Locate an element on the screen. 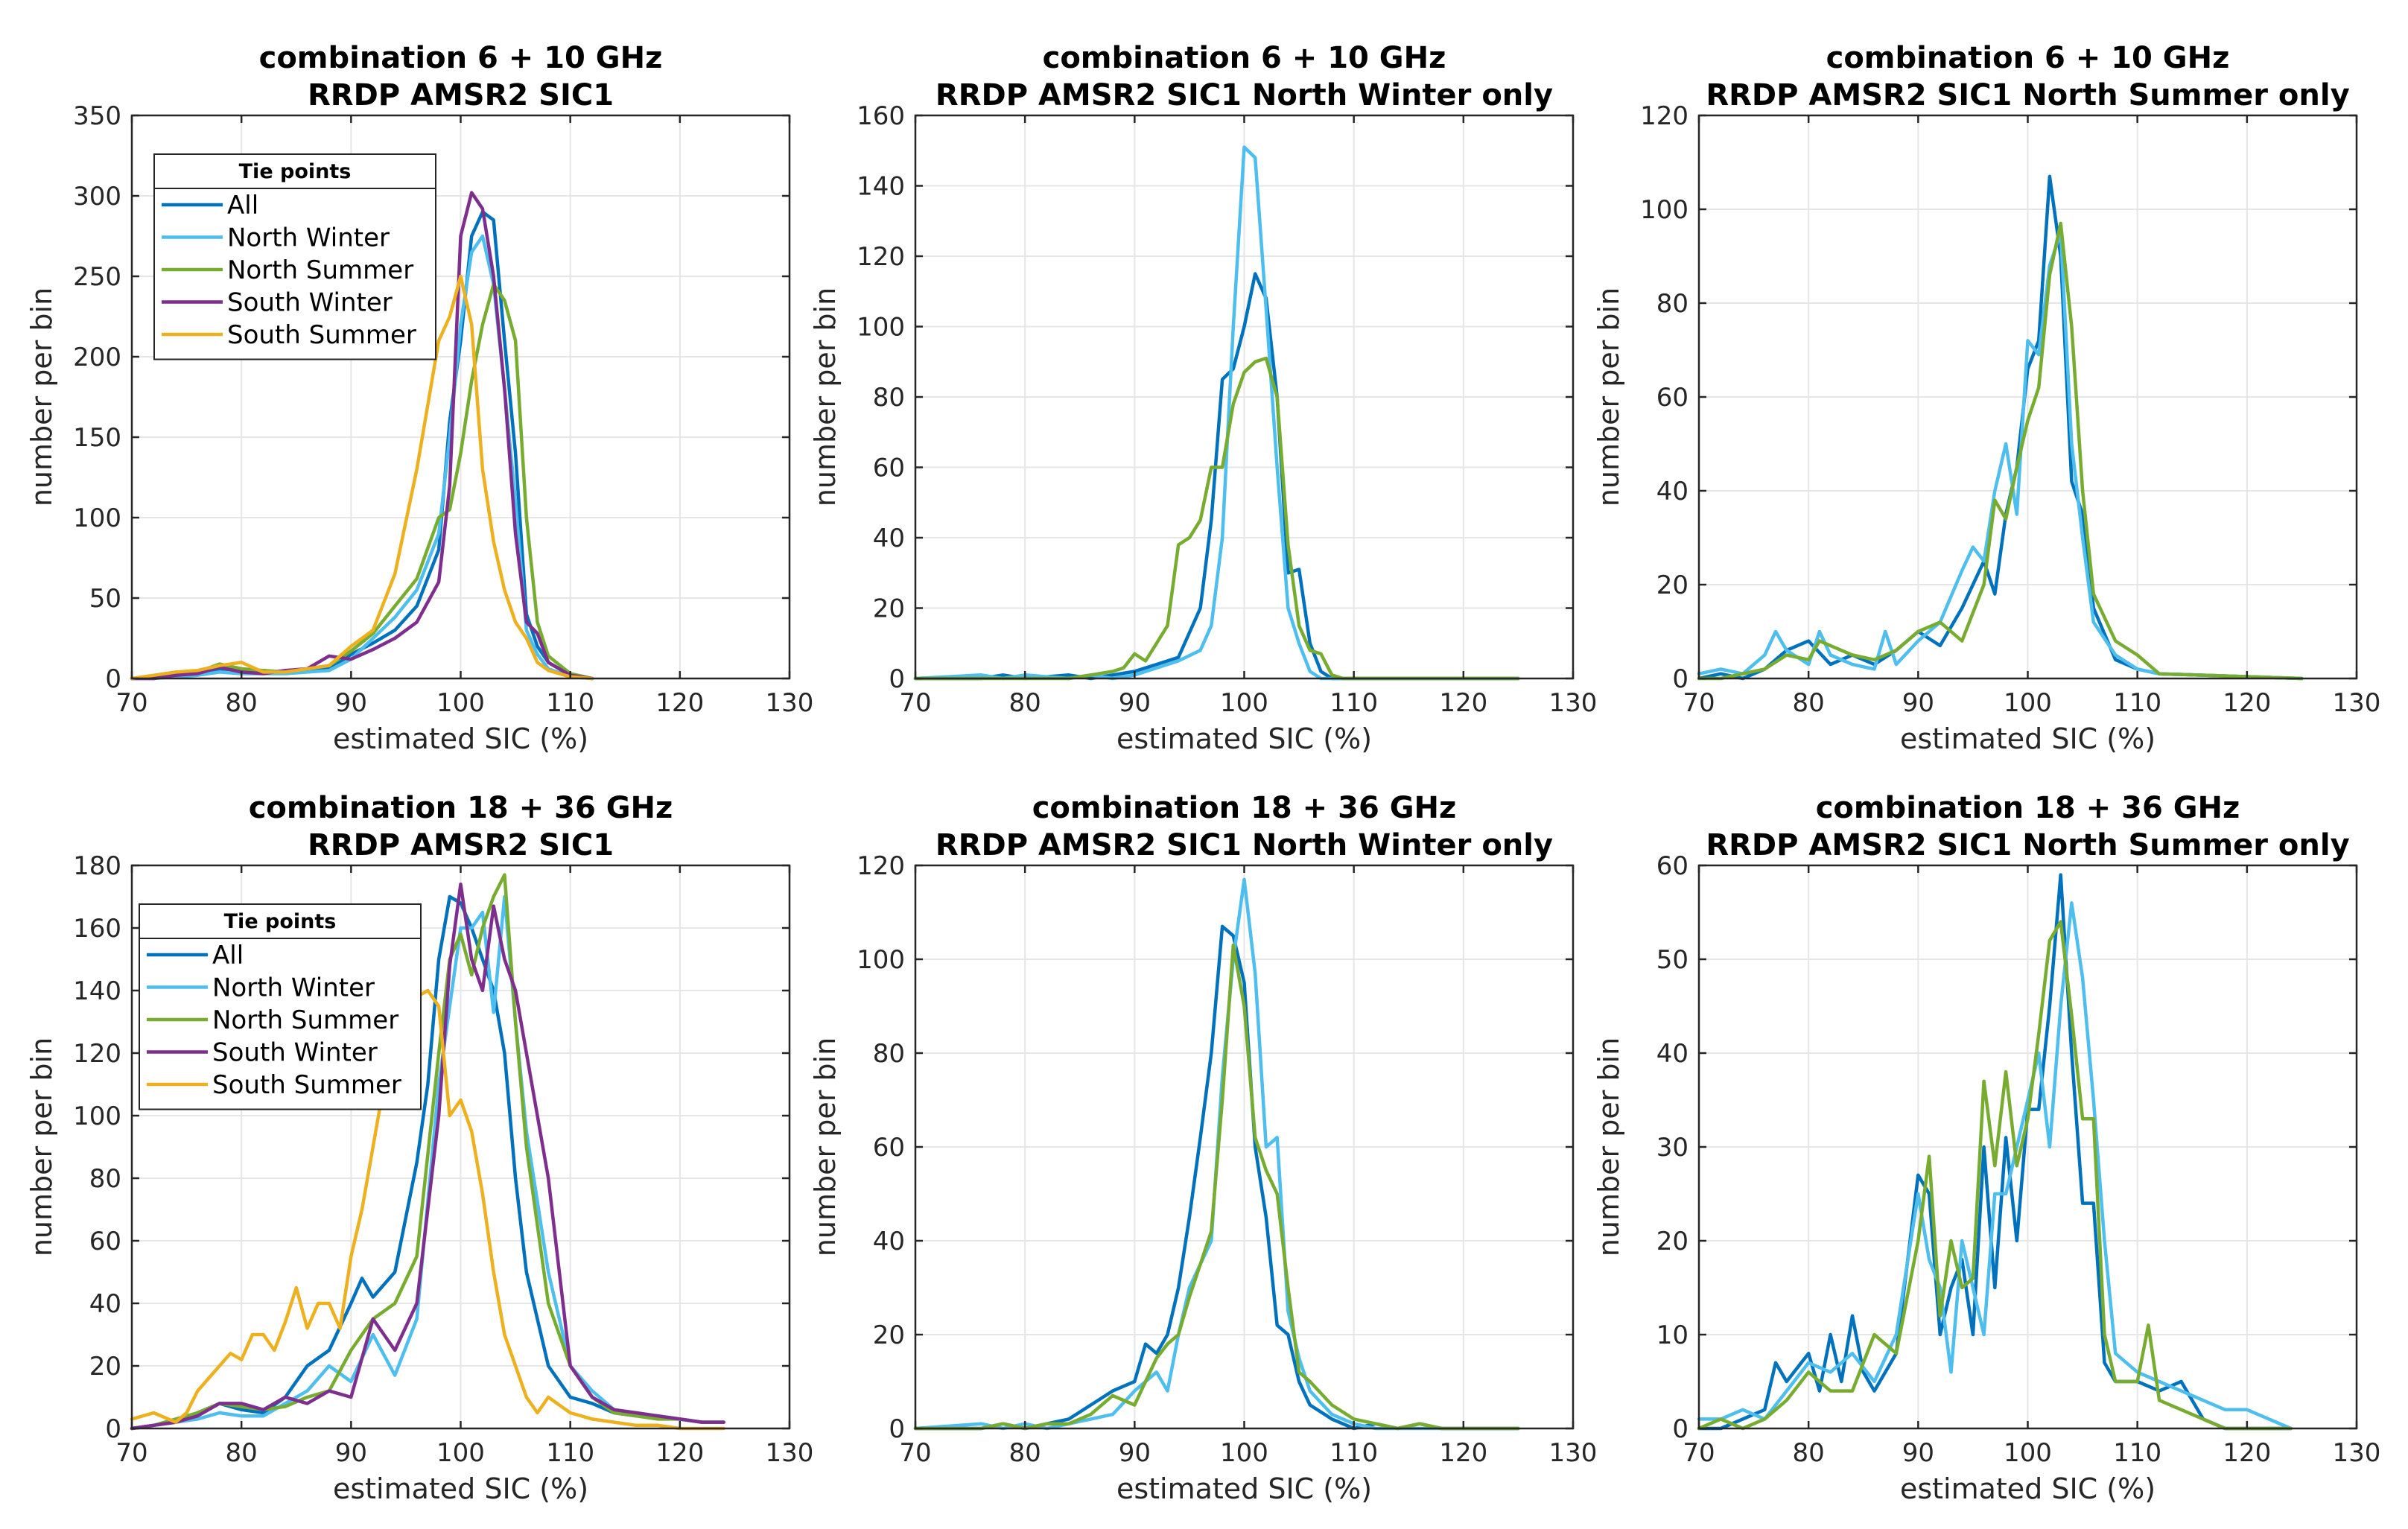  legend-entry-all: All is located at coordinates (228, 955).